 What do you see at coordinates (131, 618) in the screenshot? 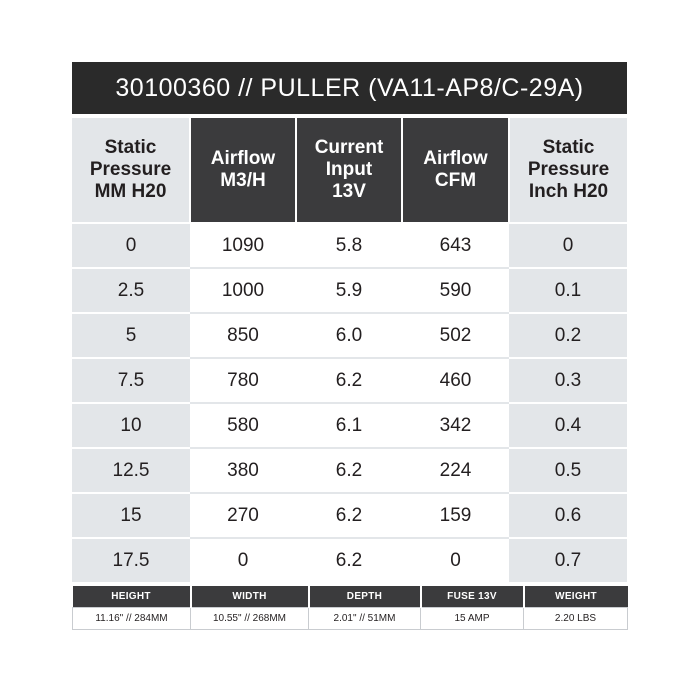
I see `dimension-value-height: 11.16" // 284MM` at bounding box center [131, 618].